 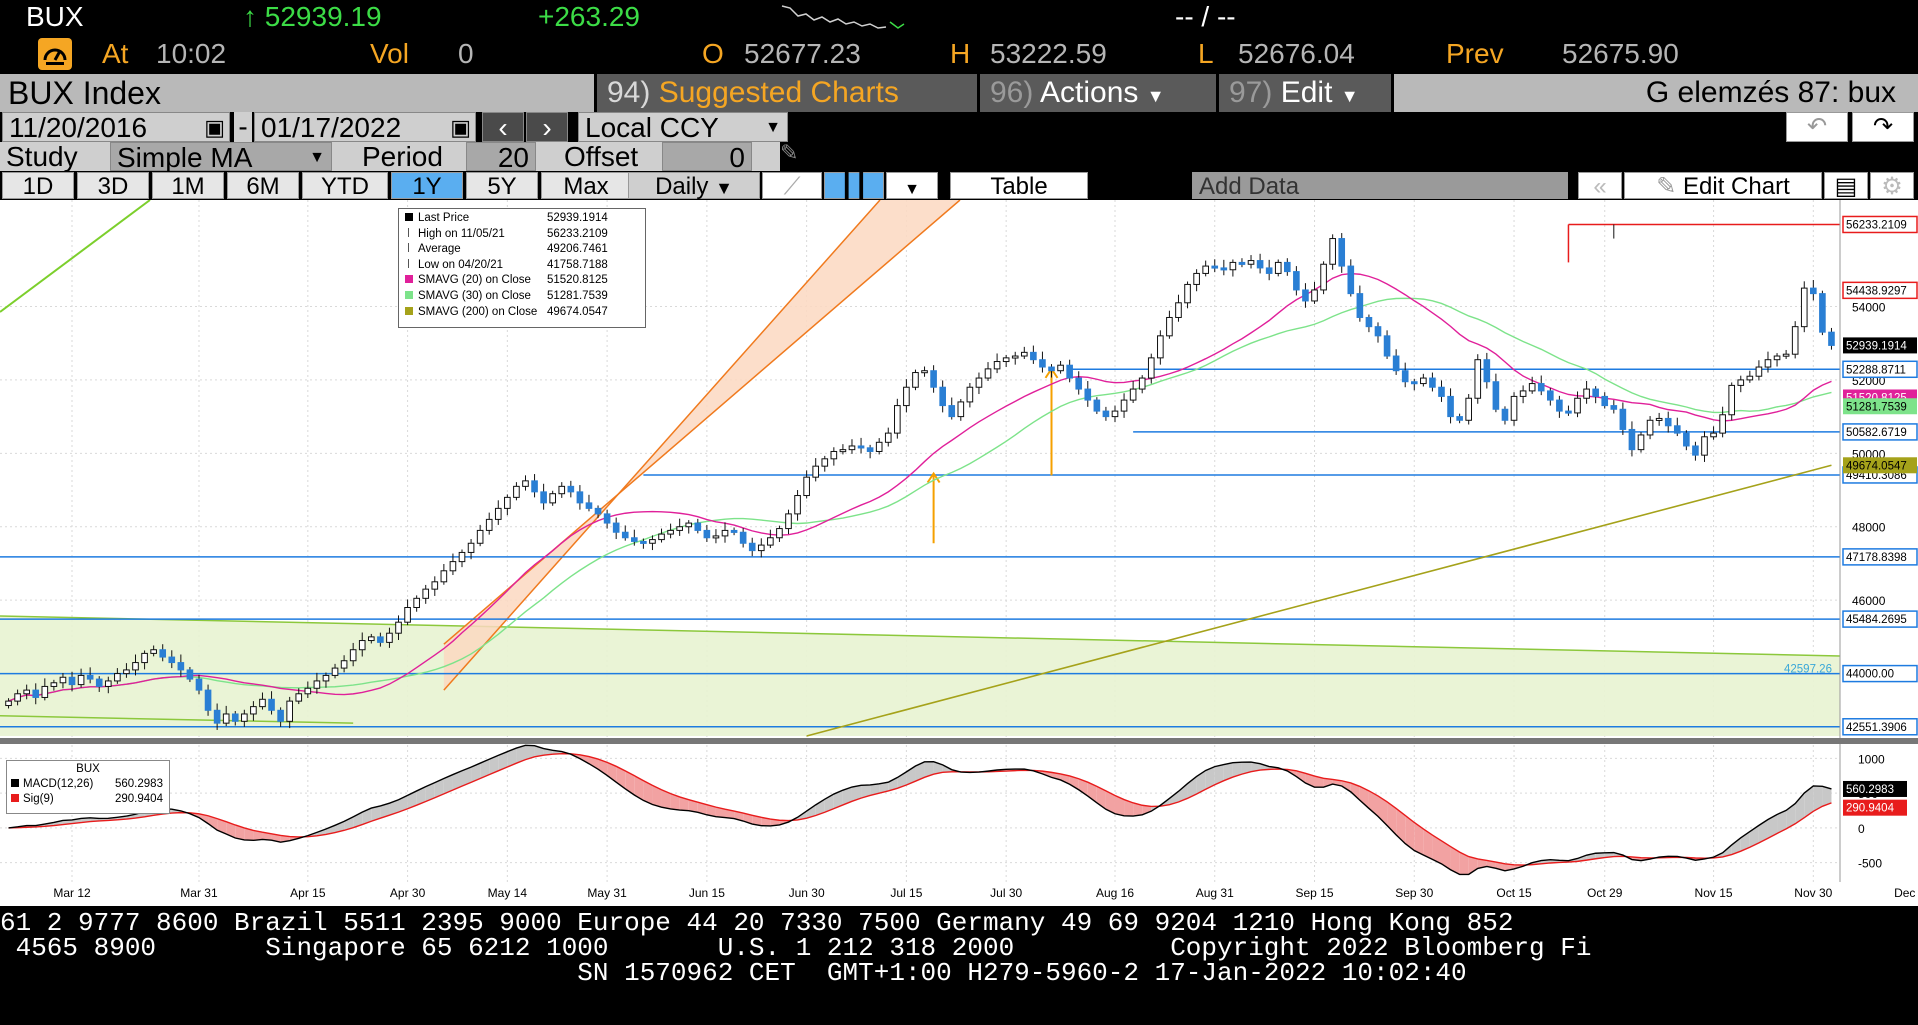 I want to click on offset-input: 0, so click(x=707, y=157).